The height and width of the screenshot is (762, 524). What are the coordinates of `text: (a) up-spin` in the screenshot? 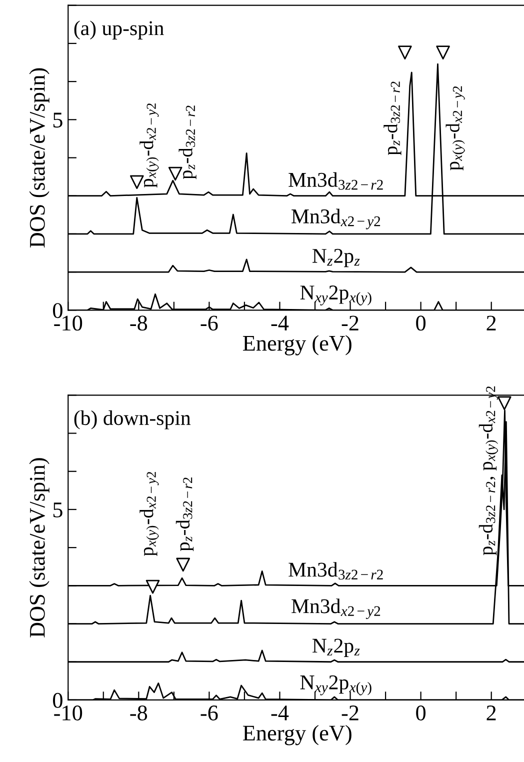 It's located at (119, 30).